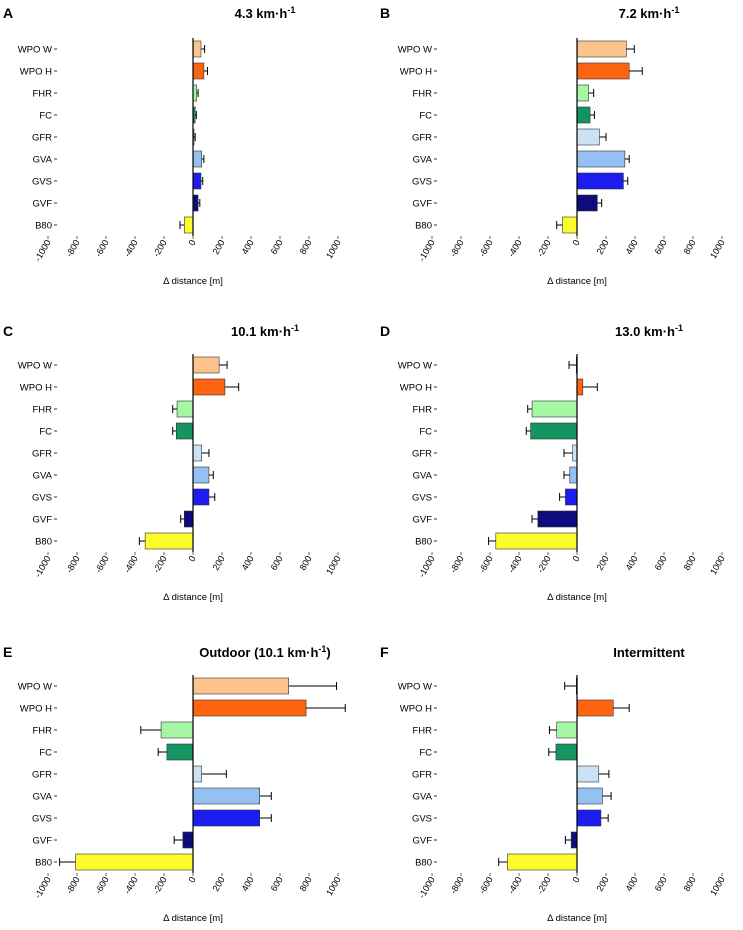 This screenshot has width=743, height=930. Describe the element at coordinates (587, 203) in the screenshot. I see `bar-gvf` at that location.